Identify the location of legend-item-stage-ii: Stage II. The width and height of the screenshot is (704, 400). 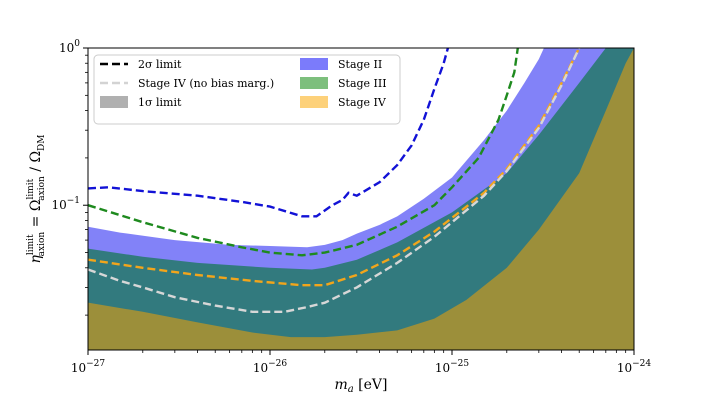
(341, 64).